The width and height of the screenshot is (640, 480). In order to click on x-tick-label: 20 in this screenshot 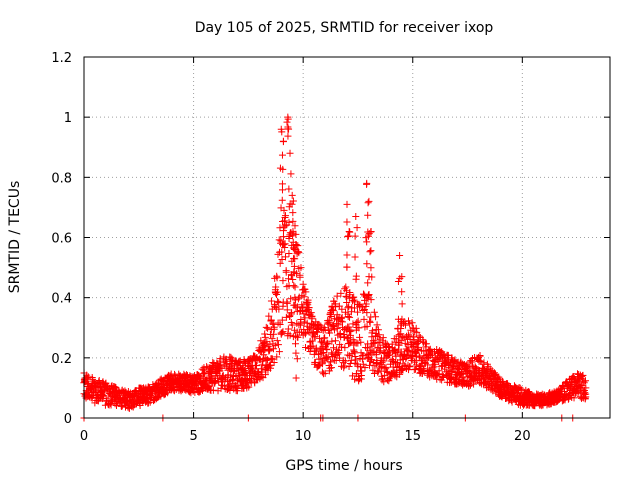, I will do `click(522, 436)`.